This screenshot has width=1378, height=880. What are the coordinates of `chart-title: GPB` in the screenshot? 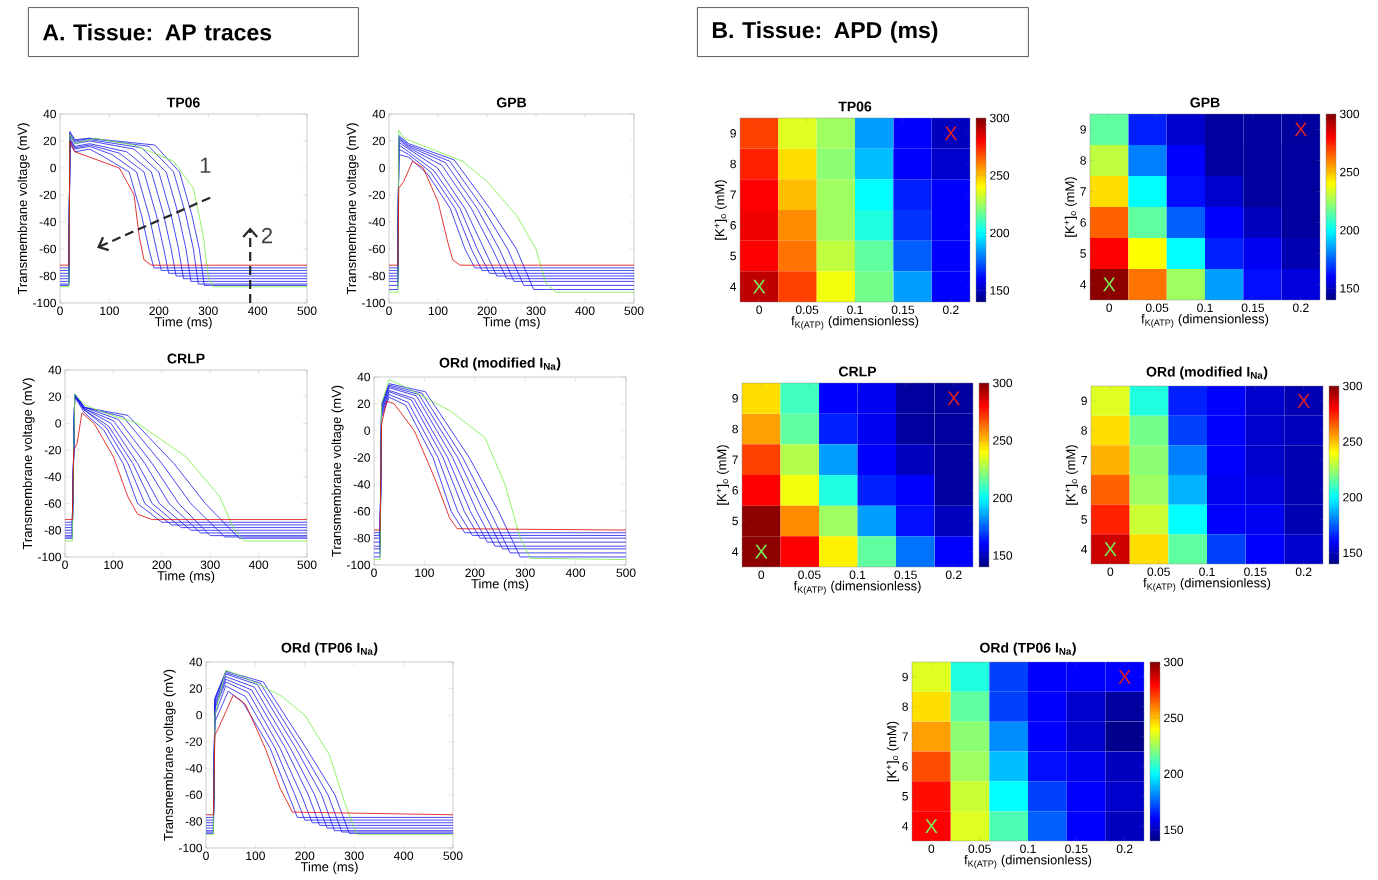 It's located at (1205, 102).